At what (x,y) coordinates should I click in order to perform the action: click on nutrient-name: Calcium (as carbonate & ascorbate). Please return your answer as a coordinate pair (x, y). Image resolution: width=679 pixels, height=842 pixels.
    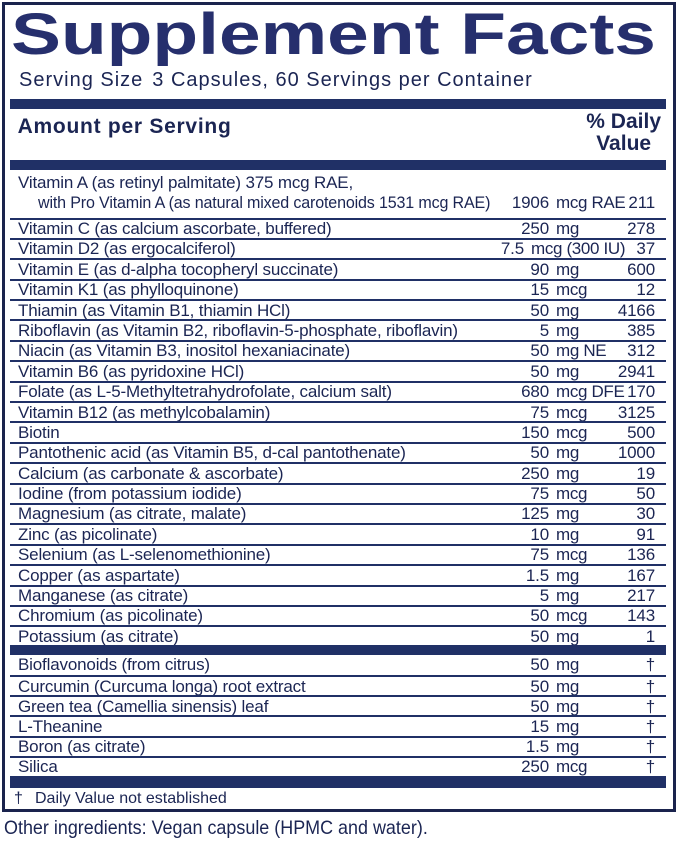
    Looking at the image, I should click on (151, 473).